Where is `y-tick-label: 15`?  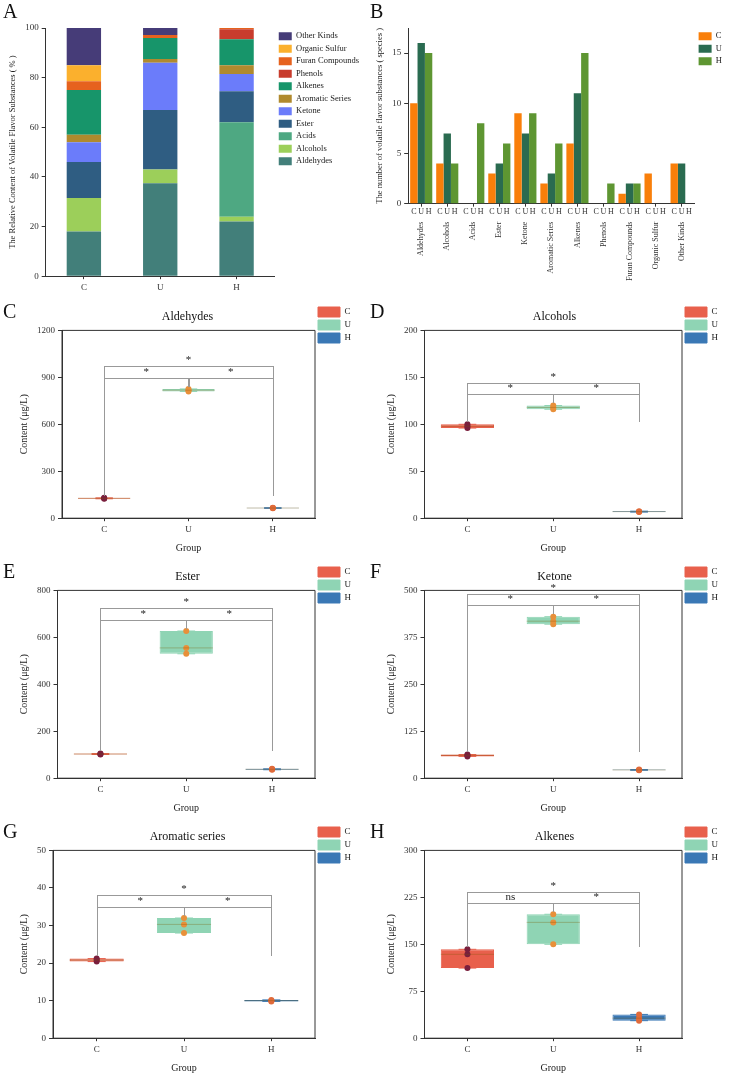
y-tick-label: 15 is located at coordinates (397, 52).